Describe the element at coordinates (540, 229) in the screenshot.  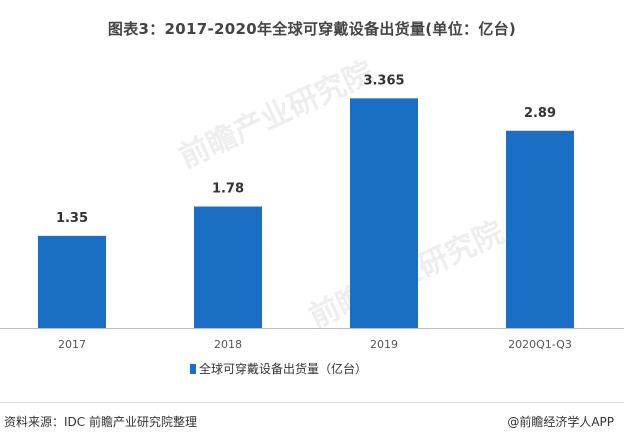
I see `bar-2020Q1-Q3` at that location.